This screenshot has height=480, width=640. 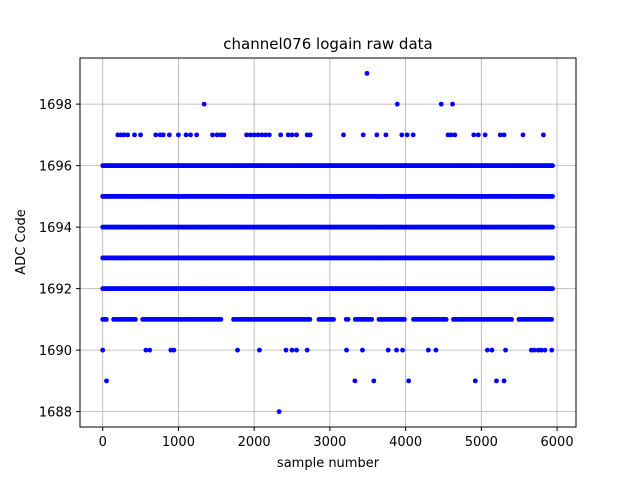 I want to click on x-axis-label: sample number, so click(x=328, y=463).